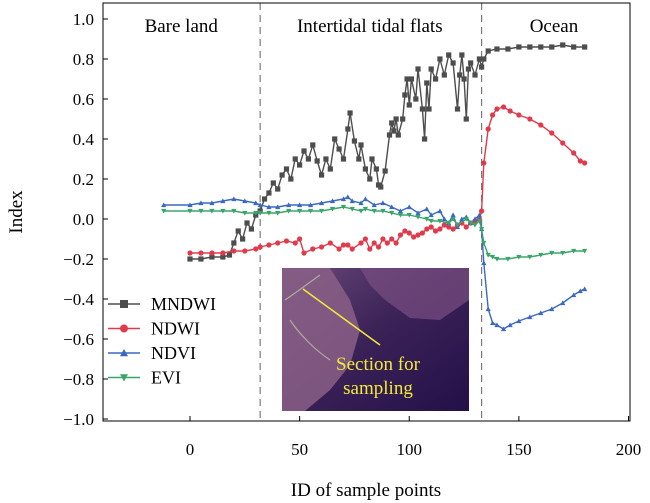 The height and width of the screenshot is (503, 650). Describe the element at coordinates (84, 139) in the screenshot. I see `y-tick-label: 0.4` at that location.